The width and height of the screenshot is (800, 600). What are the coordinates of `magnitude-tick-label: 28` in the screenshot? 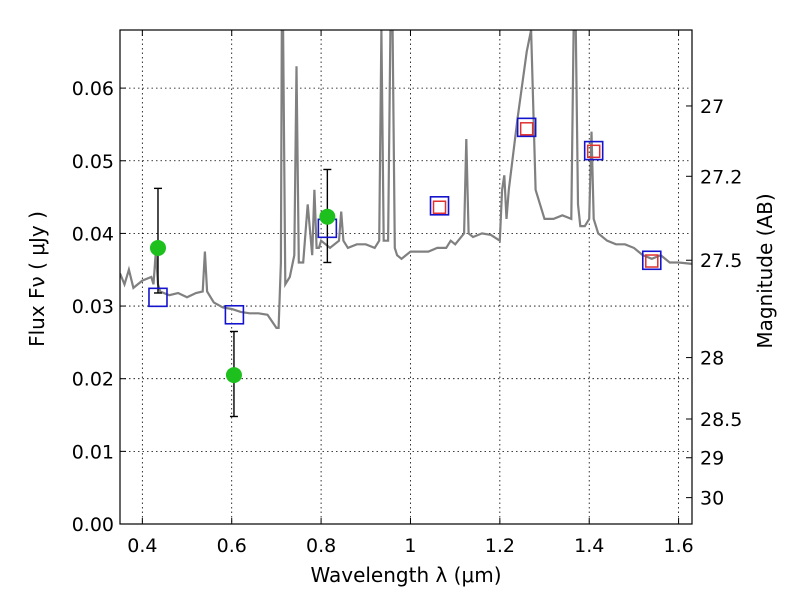 It's located at (712, 359).